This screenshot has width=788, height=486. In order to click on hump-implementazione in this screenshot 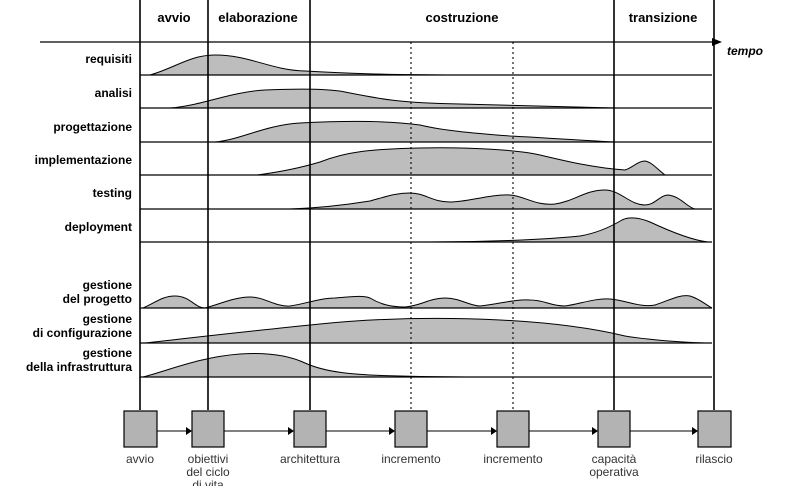, I will do `click(461, 161)`.